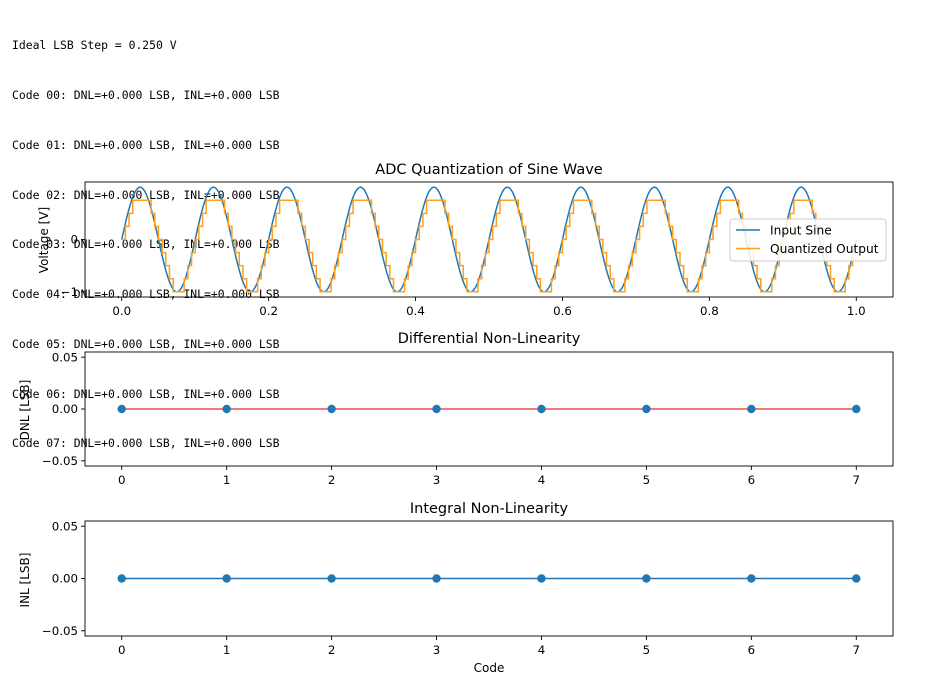 The image size is (932, 691). What do you see at coordinates (44, 240) in the screenshot?
I see `y-axis-label: Voltage [V]` at bounding box center [44, 240].